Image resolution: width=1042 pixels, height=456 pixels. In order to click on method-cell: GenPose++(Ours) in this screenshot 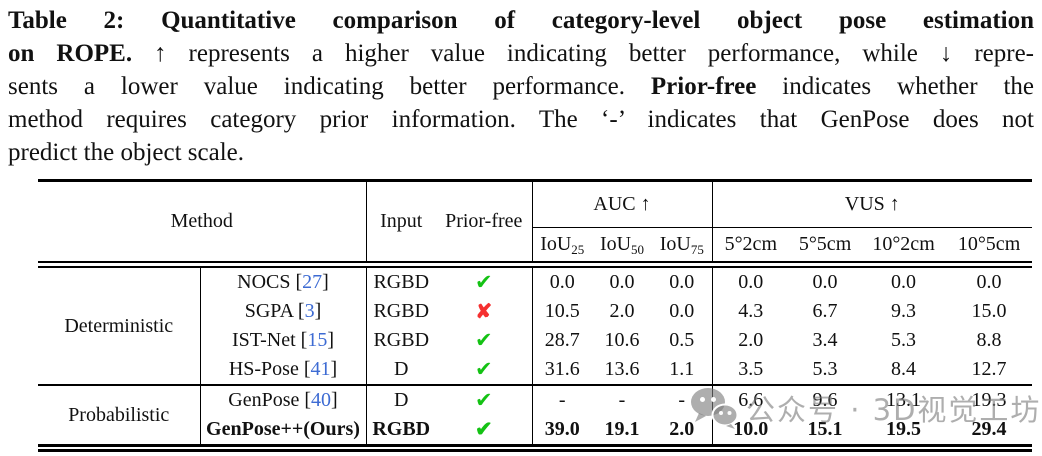, I will do `click(282, 433)`.